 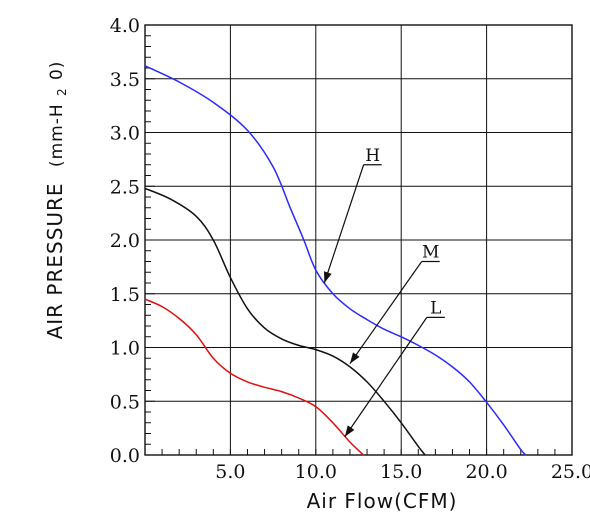 I want to click on series-annotations: H M L, so click(x=384, y=292).